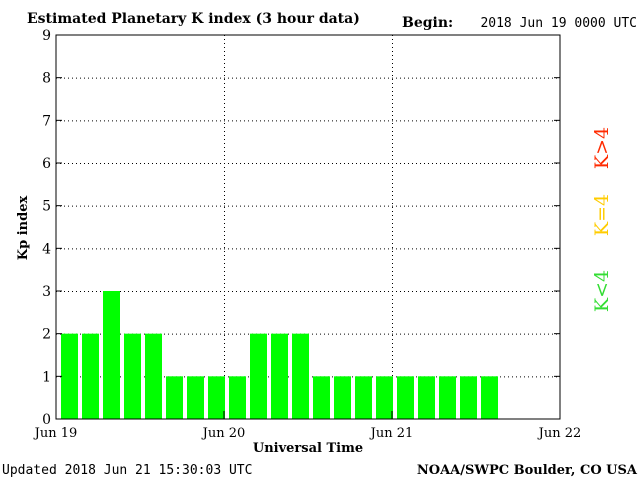  I want to click on source-credit: NOAA/SWPC Boulder, CO USA, so click(527, 470).